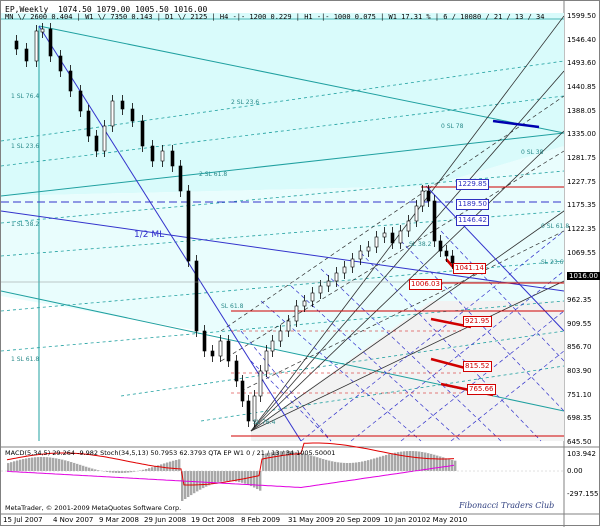 This screenshot has width=600, height=527. I want to click on time-axis-label: 15 Jul 2007, so click(23, 520).